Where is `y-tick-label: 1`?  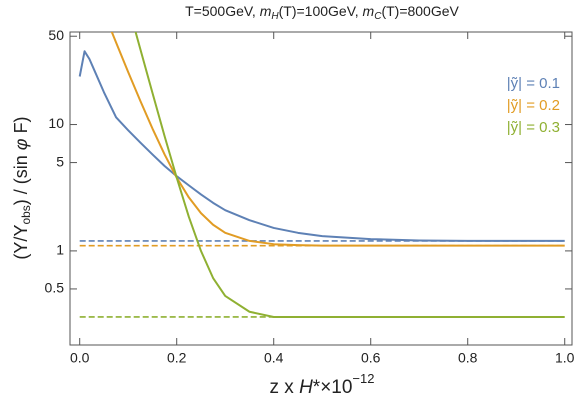
y-tick-label: 1 is located at coordinates (60, 250).